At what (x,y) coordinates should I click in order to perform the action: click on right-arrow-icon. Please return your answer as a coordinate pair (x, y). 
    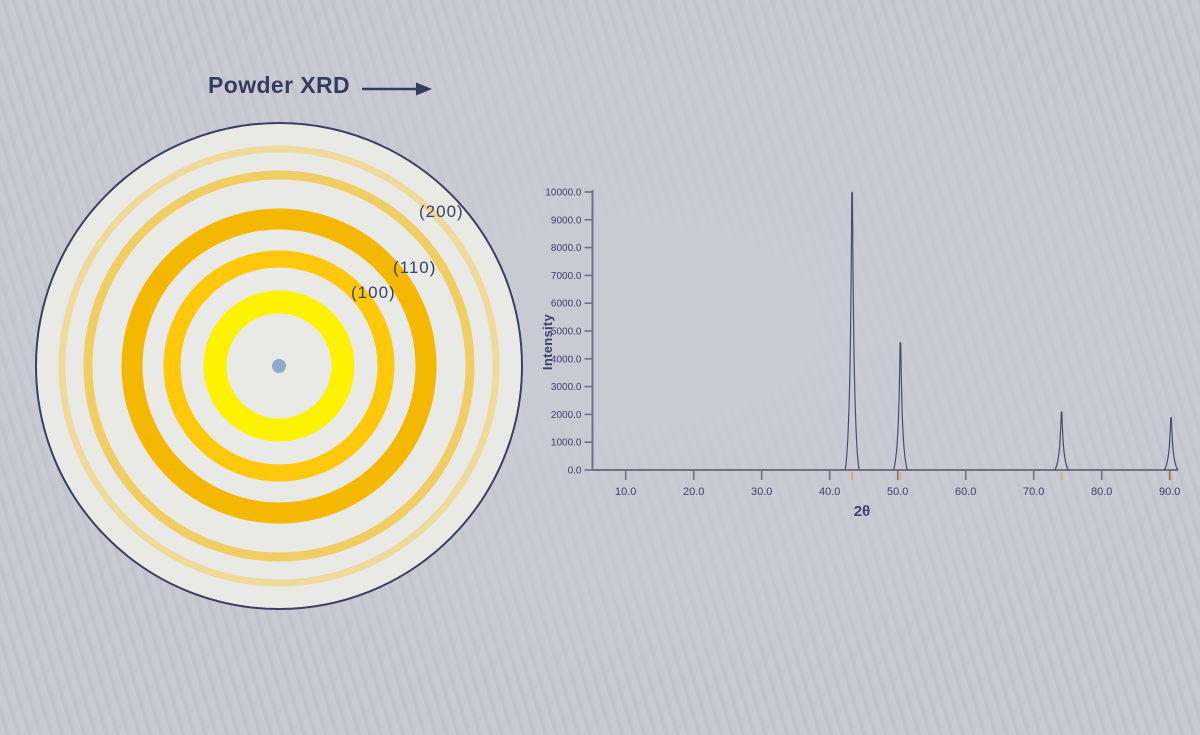
    Looking at the image, I should click on (397, 89).